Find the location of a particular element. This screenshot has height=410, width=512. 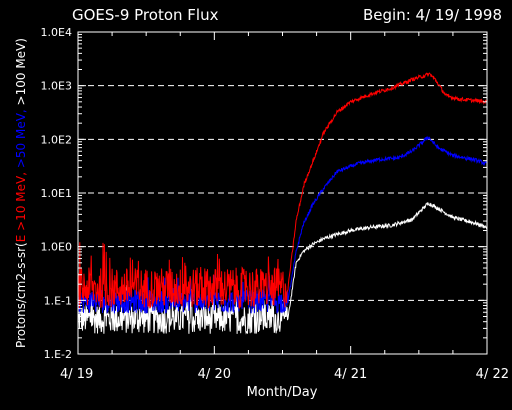

y-tick-label: 1.0E0 is located at coordinates (56, 247).